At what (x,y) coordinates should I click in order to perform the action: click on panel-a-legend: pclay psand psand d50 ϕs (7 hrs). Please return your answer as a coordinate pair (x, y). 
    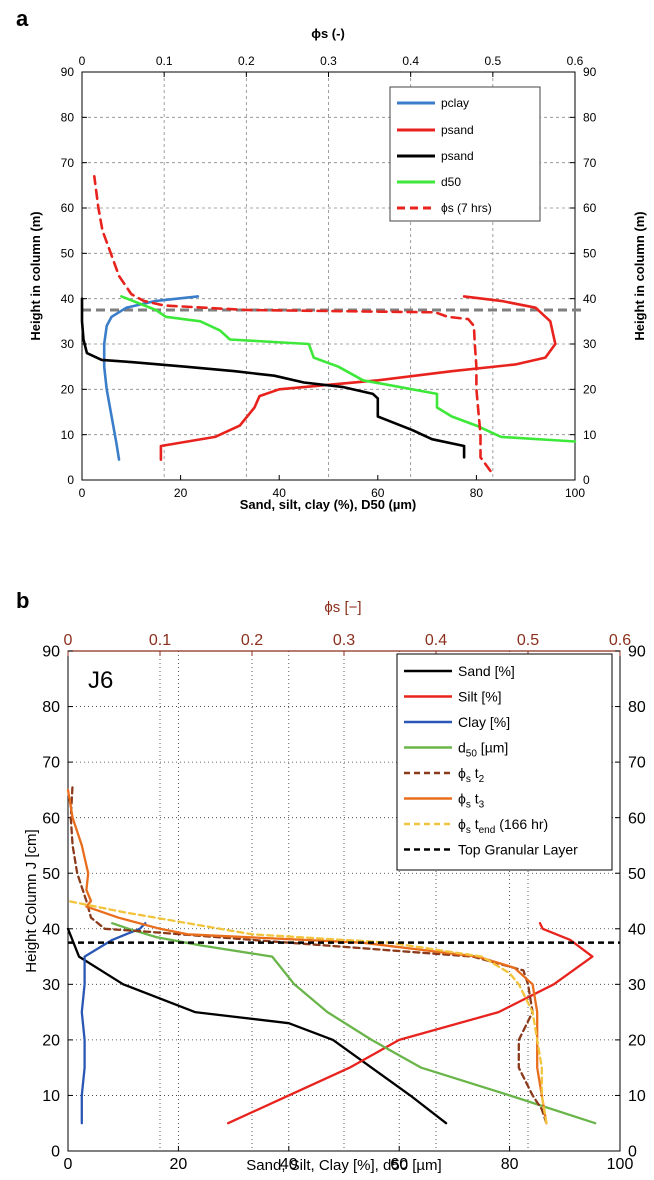
    Looking at the image, I should click on (465, 154).